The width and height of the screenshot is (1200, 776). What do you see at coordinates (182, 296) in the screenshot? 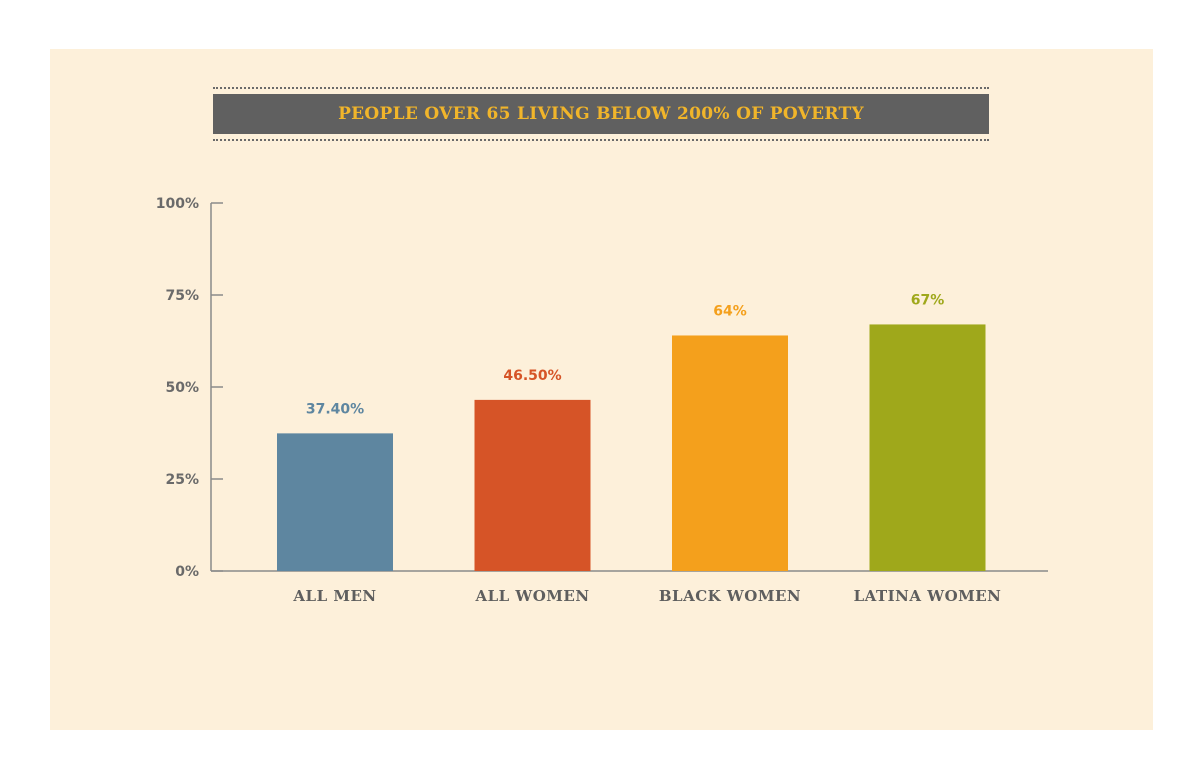
I see `y-tick-label: 75%` at bounding box center [182, 296].